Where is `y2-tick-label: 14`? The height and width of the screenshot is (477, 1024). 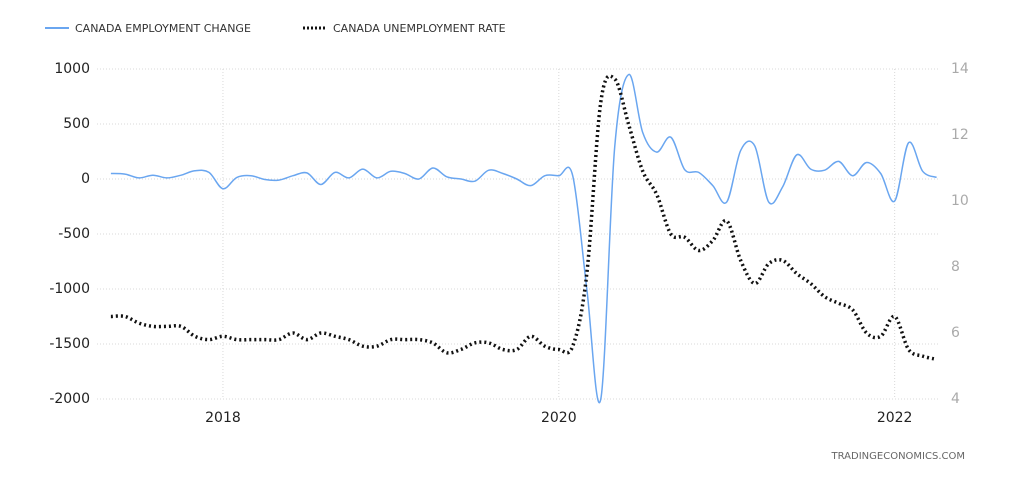
y2-tick-label: 14 is located at coordinates (960, 69).